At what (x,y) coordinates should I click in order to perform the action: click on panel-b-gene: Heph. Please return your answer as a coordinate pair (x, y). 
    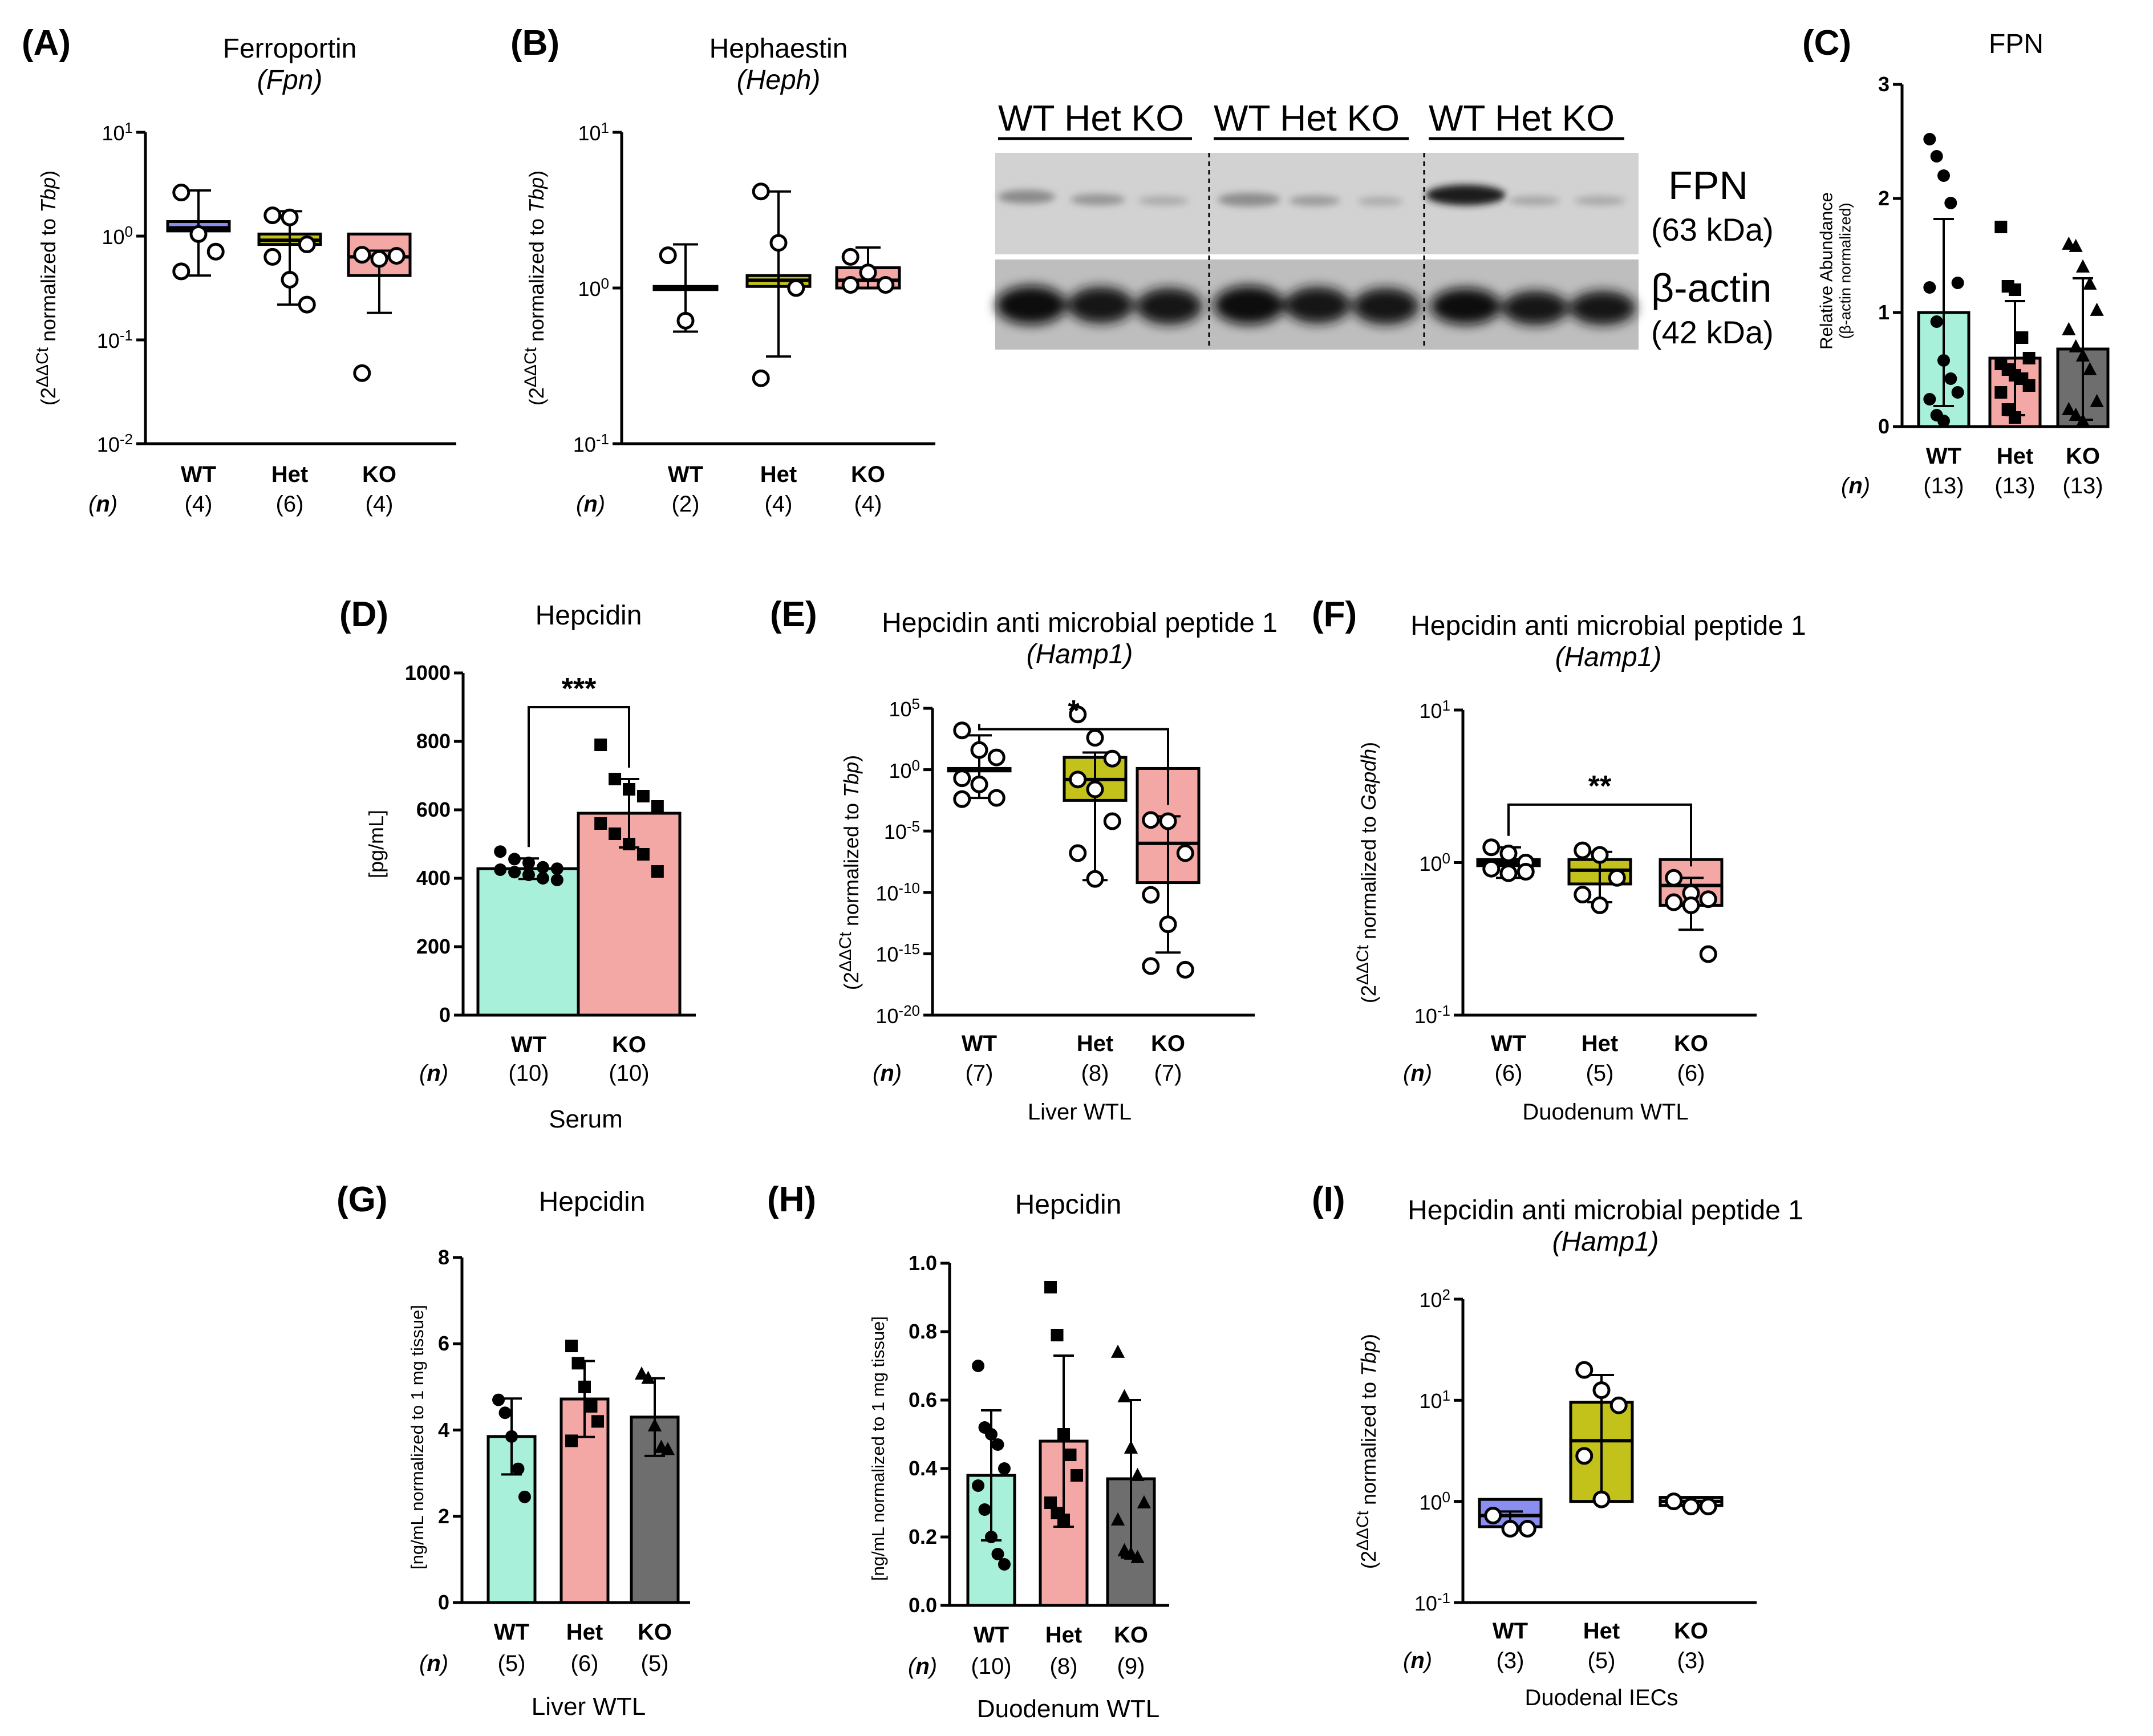
    Looking at the image, I should click on (778, 80).